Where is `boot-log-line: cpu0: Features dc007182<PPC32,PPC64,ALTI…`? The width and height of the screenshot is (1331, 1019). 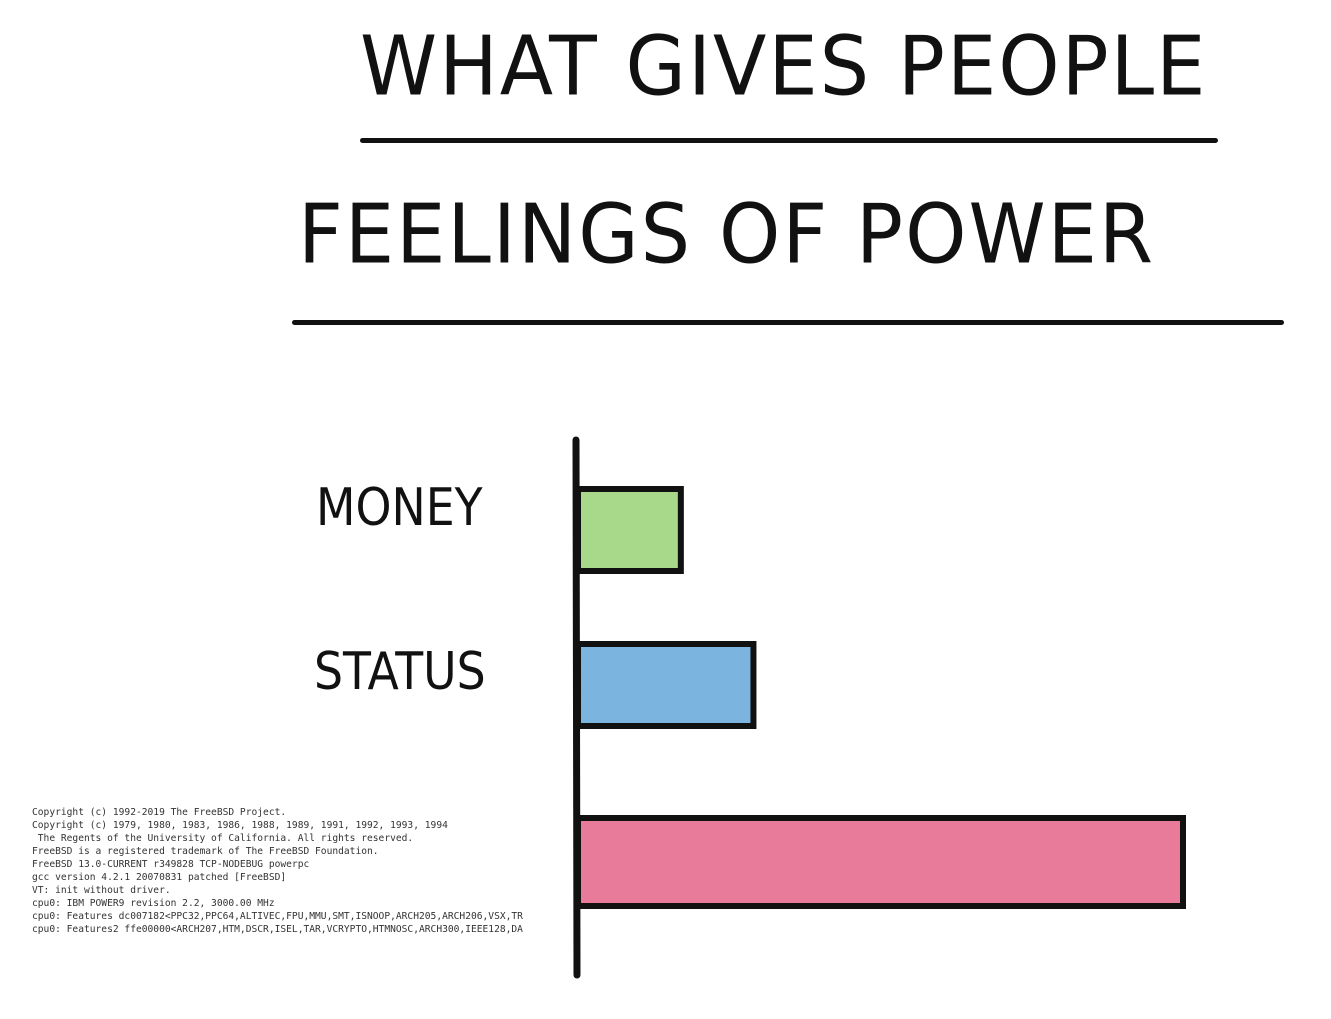 boot-log-line: cpu0: Features dc007182<PPC32,PPC64,ALTI… is located at coordinates (277, 916).